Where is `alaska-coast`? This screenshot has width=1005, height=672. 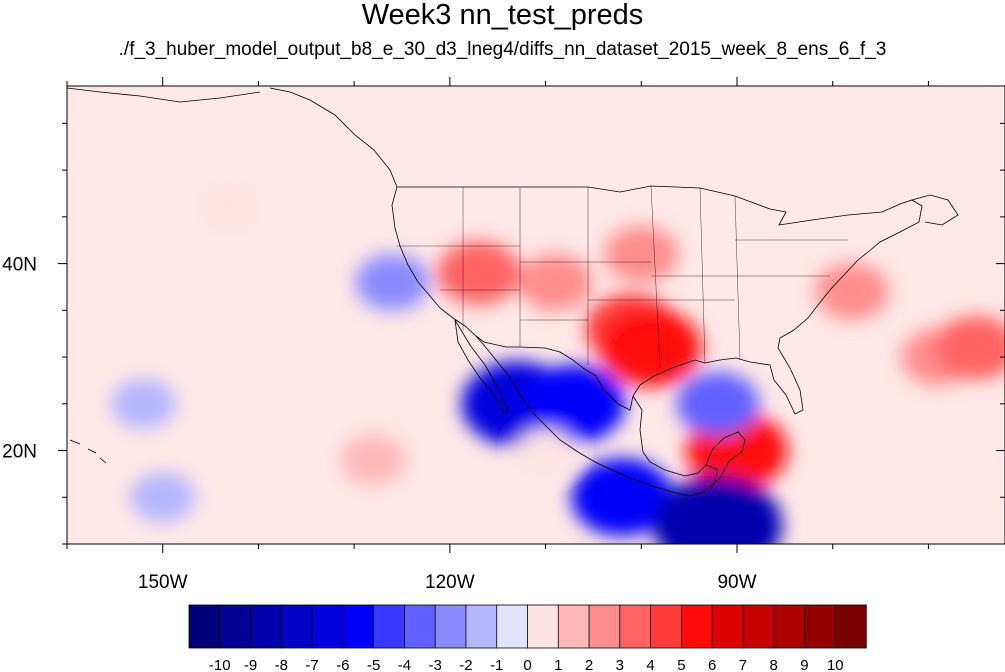
alaska-coast is located at coordinates (164, 95).